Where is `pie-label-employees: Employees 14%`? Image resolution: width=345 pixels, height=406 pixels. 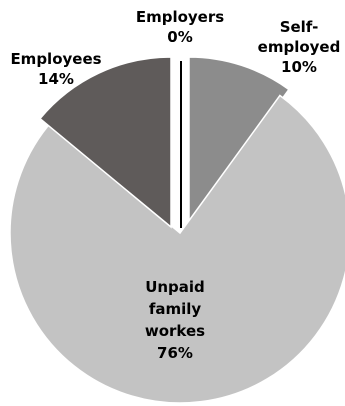 pie-label-employees: Employees 14% is located at coordinates (55, 69).